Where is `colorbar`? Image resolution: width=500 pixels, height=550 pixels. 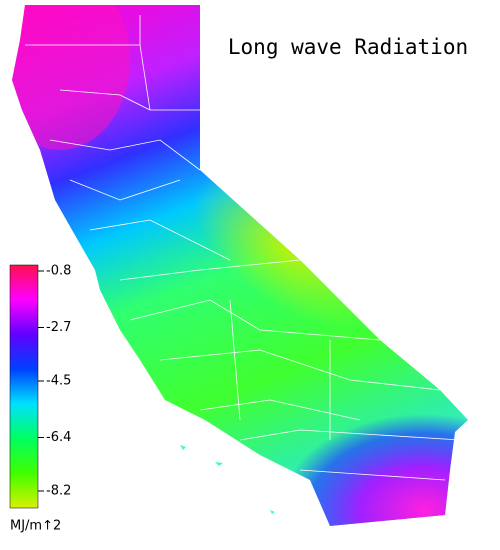 colorbar is located at coordinates (24, 386).